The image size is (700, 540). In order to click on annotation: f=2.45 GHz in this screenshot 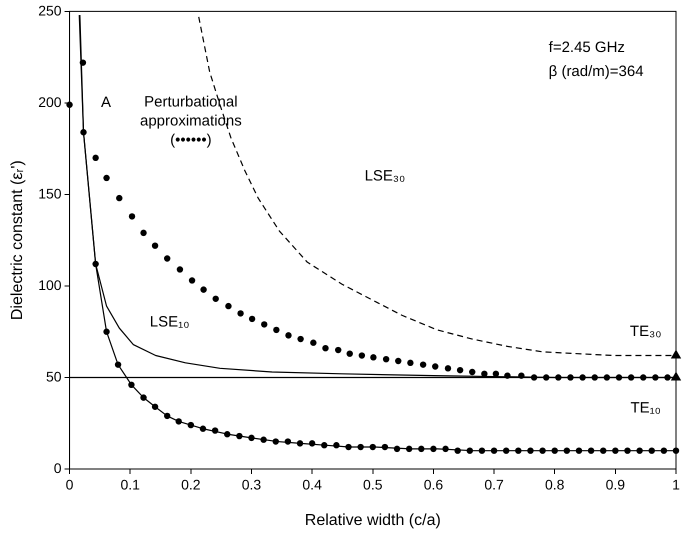, I will do `click(586, 47)`.